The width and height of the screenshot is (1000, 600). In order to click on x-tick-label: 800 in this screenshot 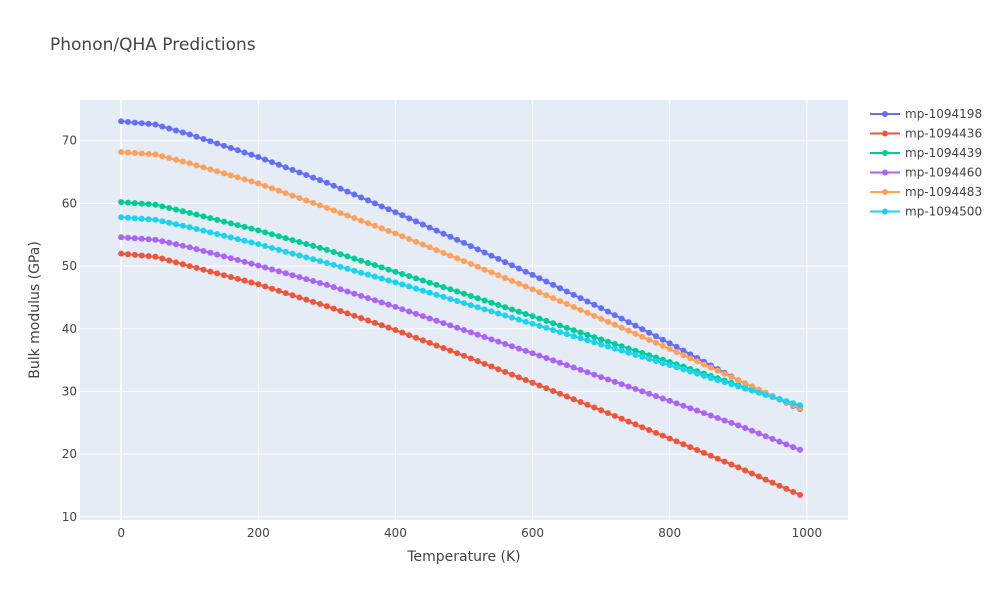, I will do `click(669, 533)`.